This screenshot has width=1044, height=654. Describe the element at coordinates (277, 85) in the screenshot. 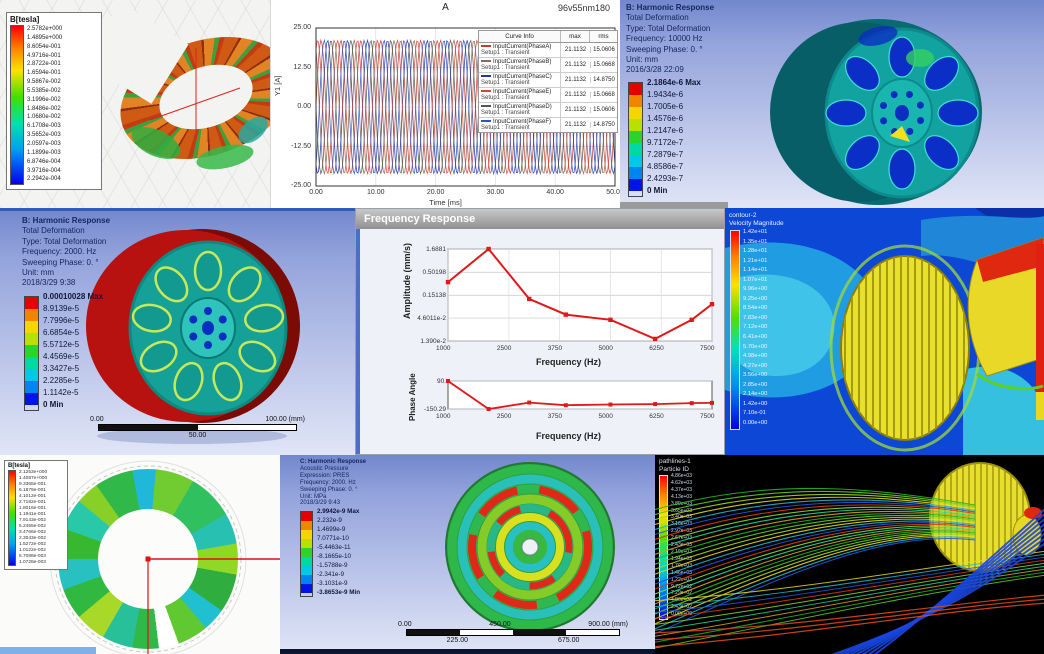

I see `y-axis-label: Y1 [A]` at that location.